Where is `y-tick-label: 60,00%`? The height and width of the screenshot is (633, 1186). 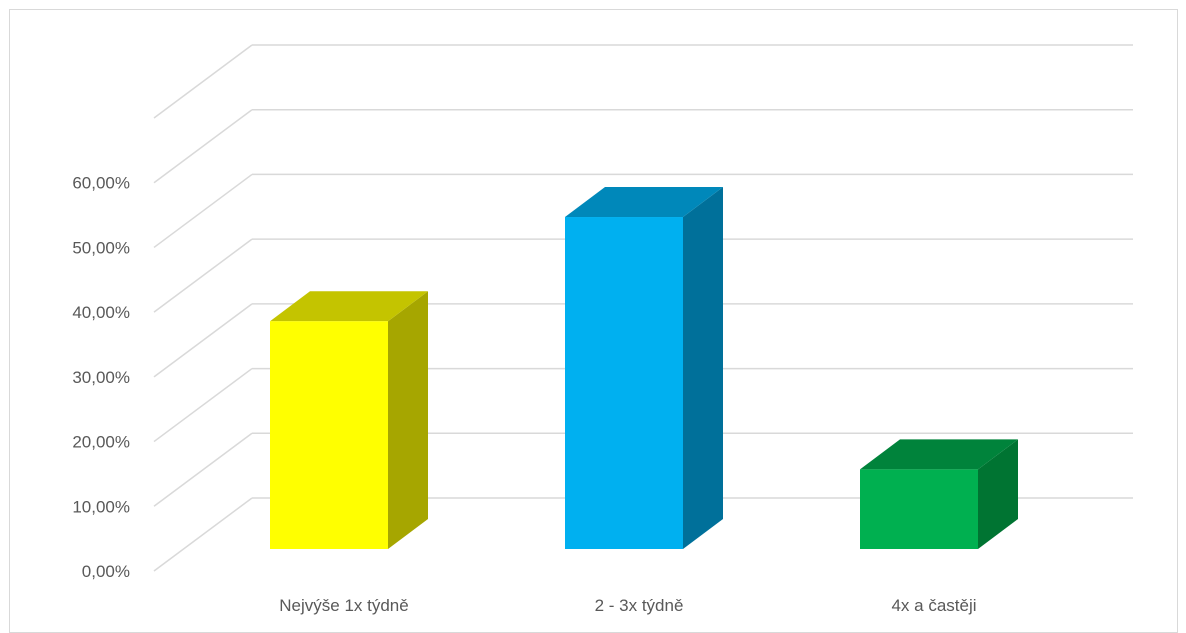 y-tick-label: 60,00% is located at coordinates (101, 183).